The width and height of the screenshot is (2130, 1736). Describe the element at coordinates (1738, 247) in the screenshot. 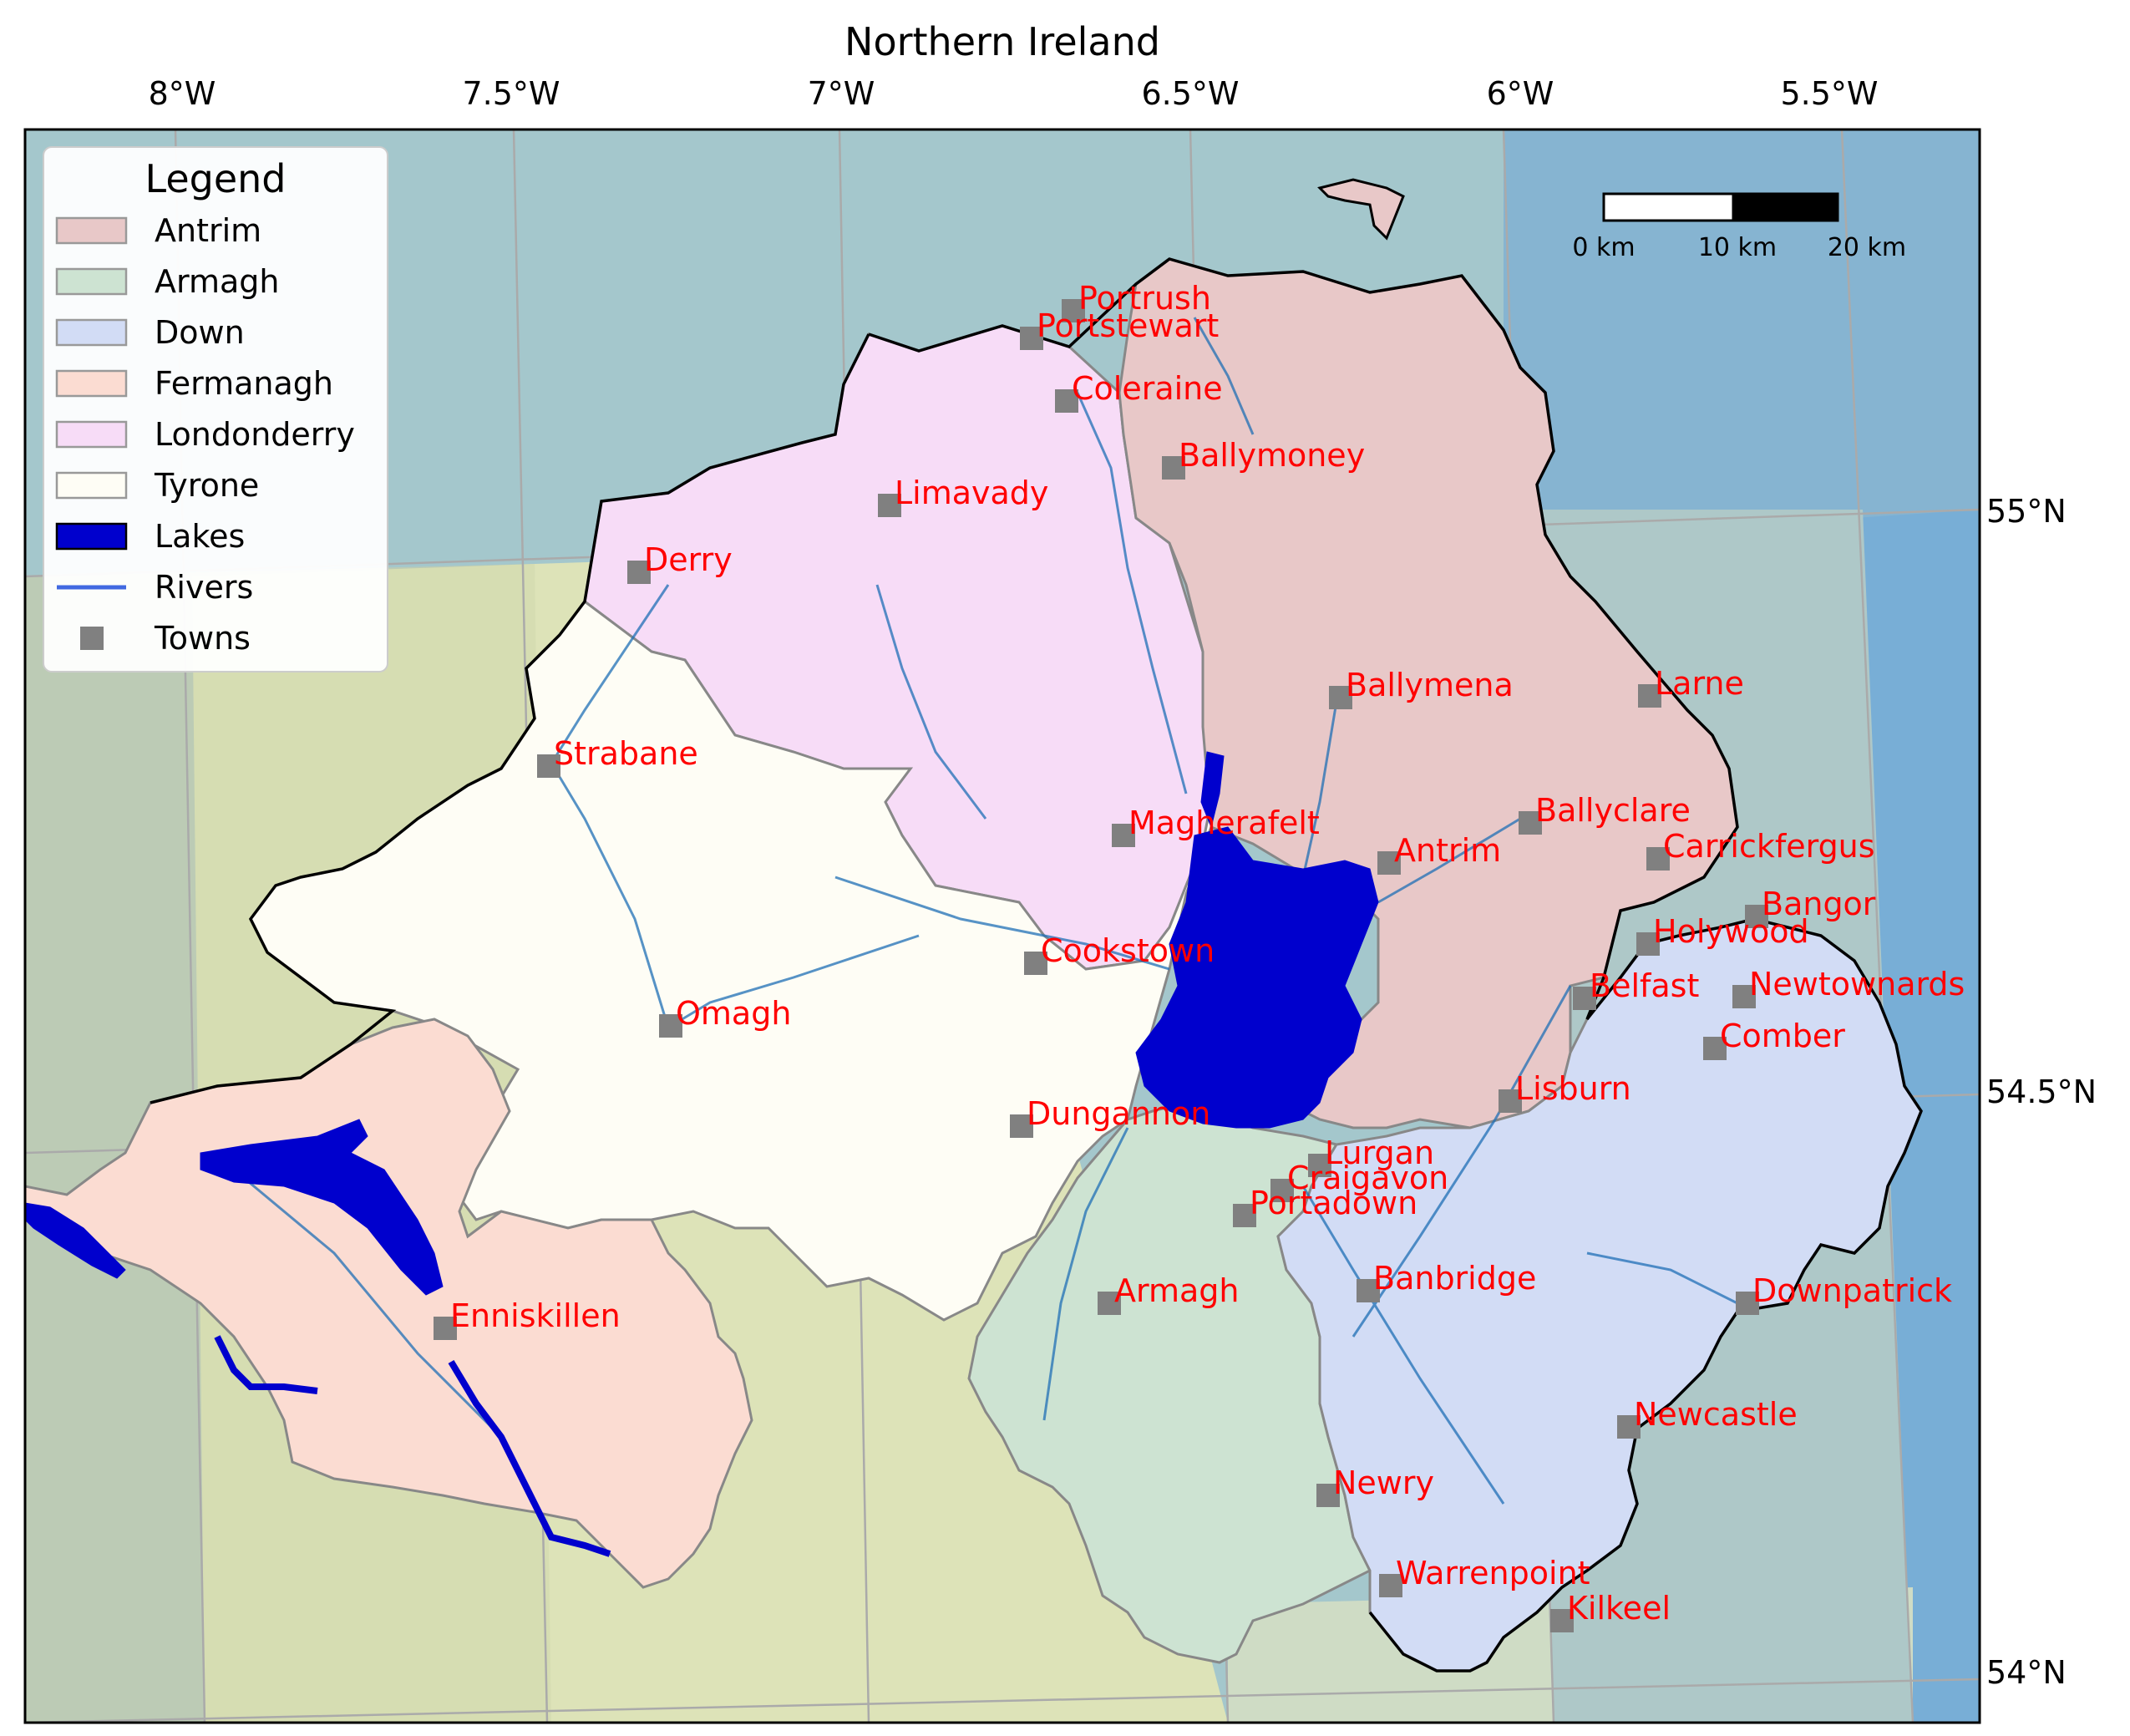

I see `scale-label-10: 10 km` at that location.